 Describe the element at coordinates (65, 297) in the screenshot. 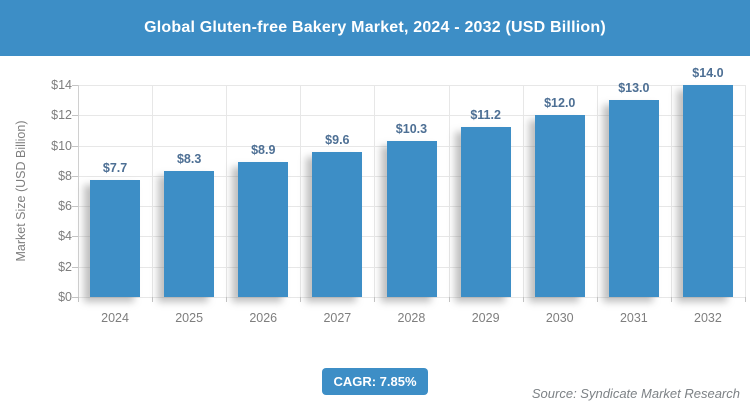

I see `y-axis-tick-label: $0` at that location.